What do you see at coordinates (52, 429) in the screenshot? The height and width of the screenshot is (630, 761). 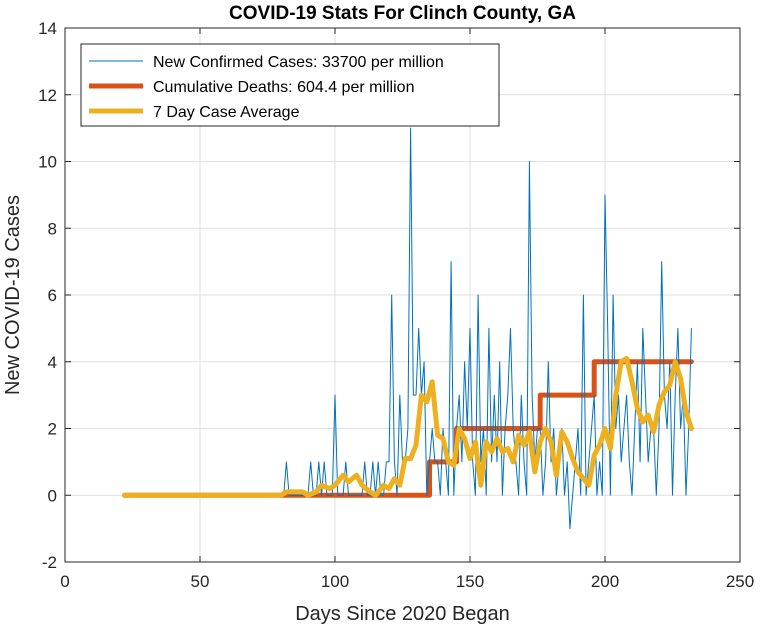 I see `y-tick-label: 2` at bounding box center [52, 429].